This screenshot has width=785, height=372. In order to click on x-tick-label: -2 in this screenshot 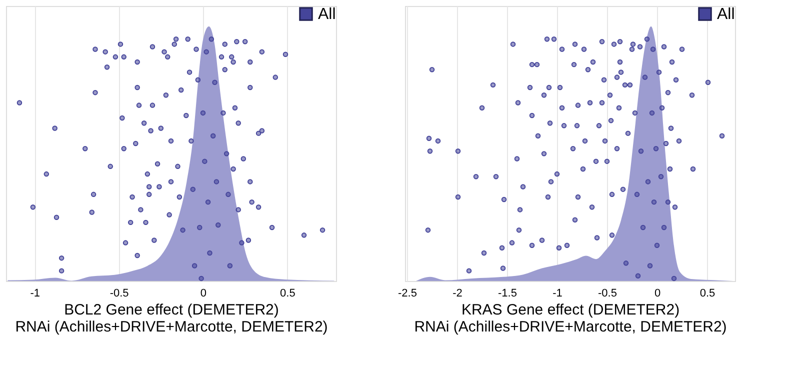, I will do `click(457, 294)`.